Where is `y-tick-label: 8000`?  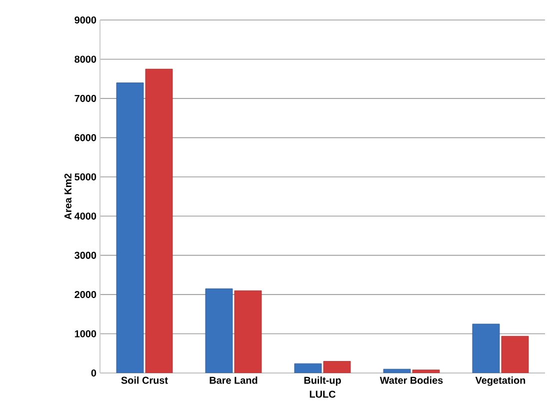 y-tick-label: 8000 is located at coordinates (85, 59).